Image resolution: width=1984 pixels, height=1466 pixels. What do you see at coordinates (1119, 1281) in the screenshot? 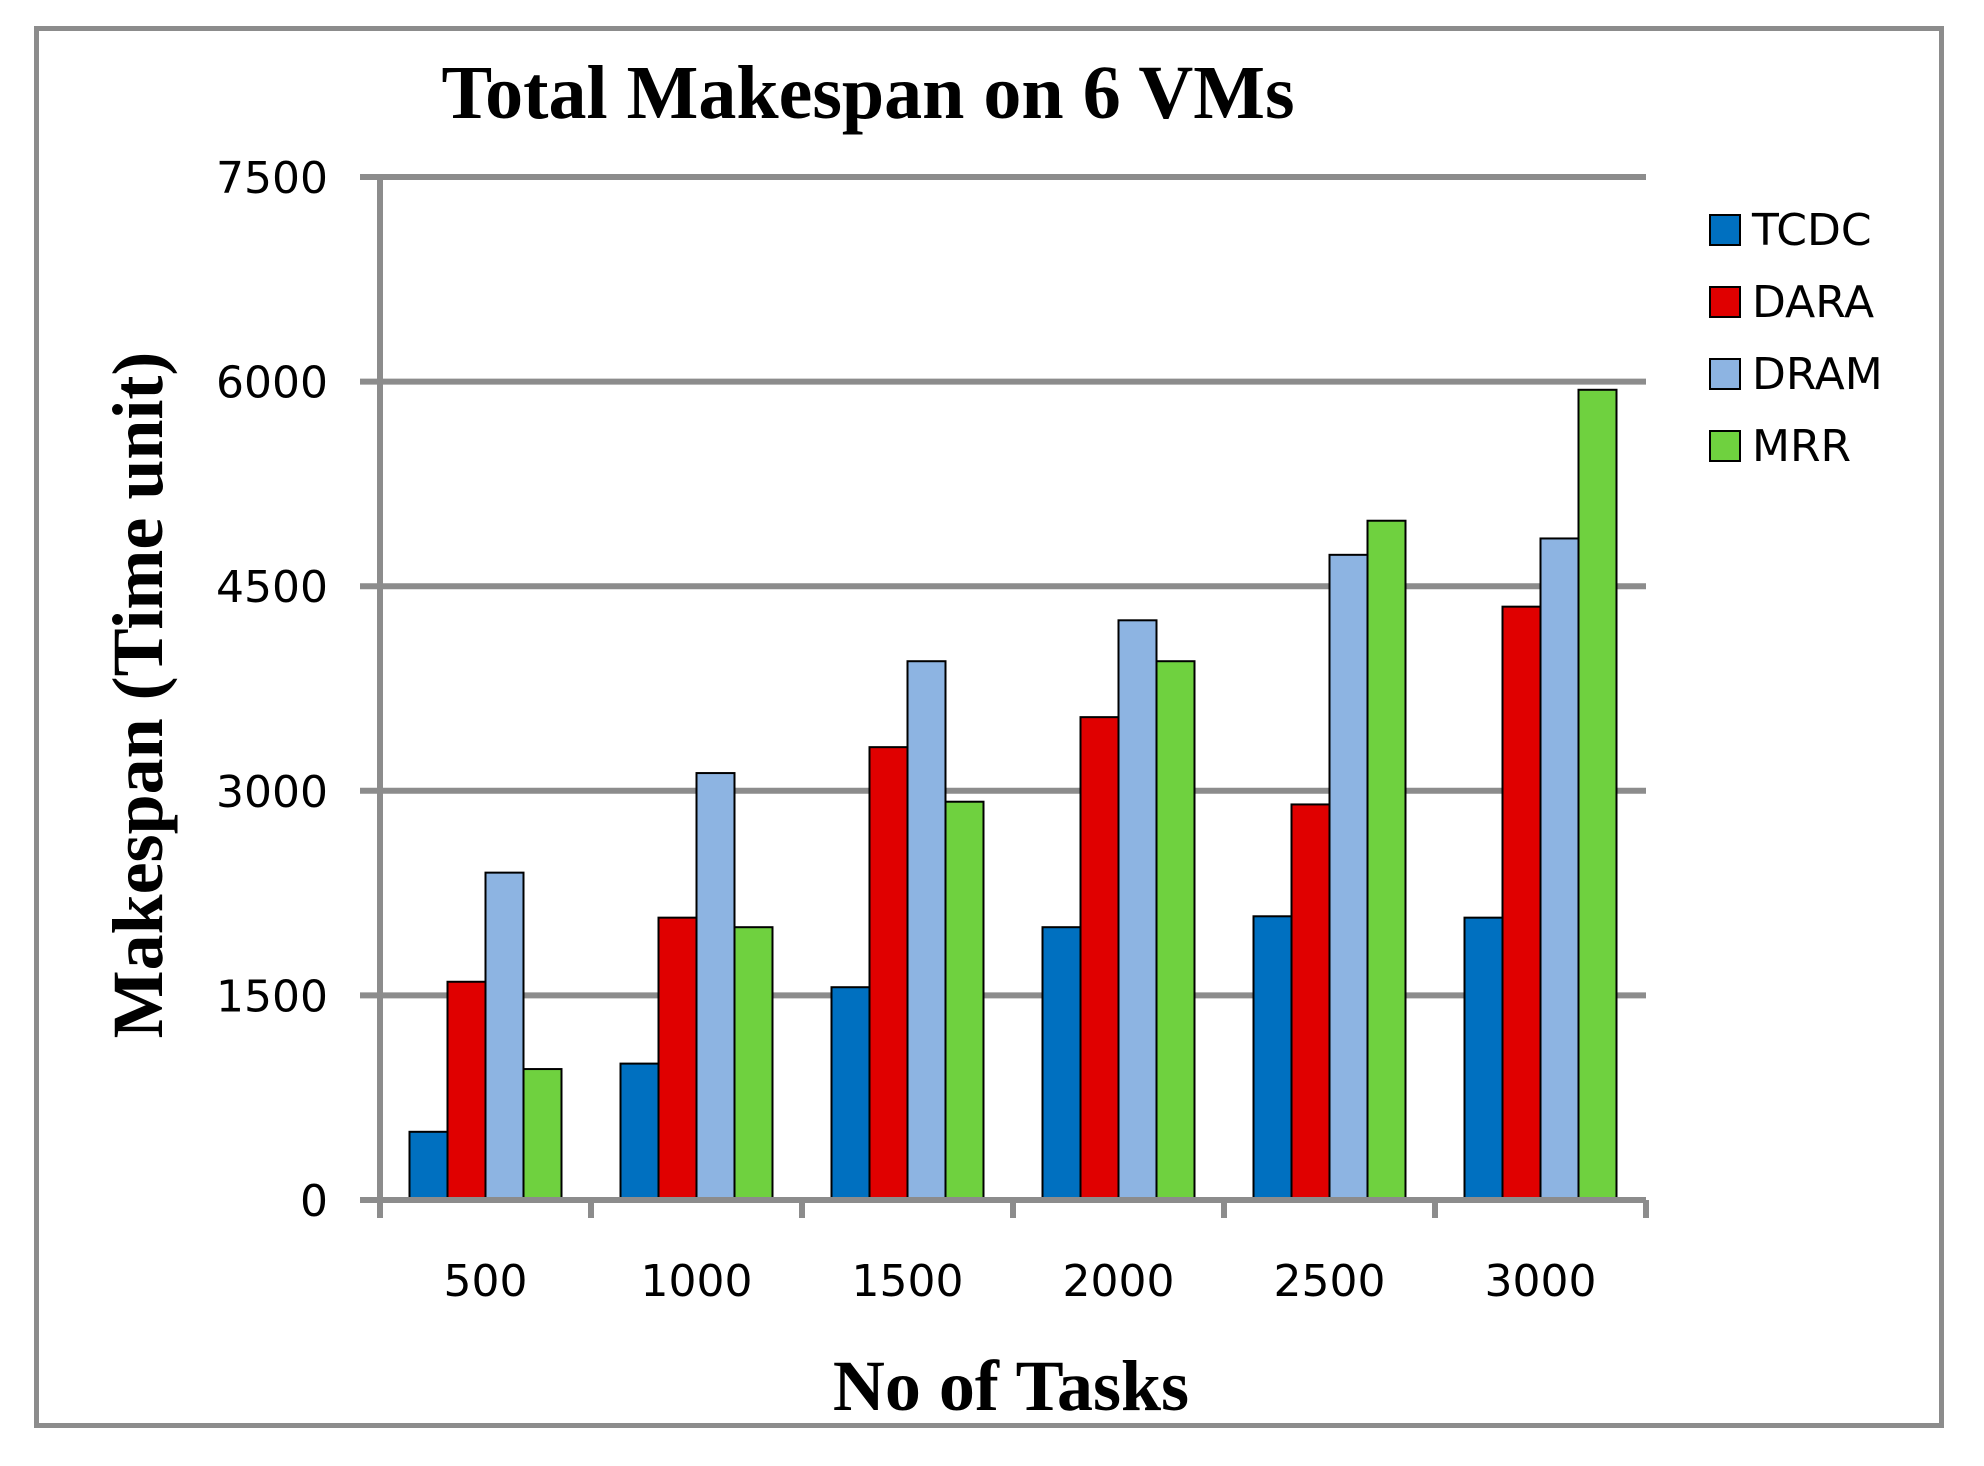
I see `x-tick-label: 2000` at bounding box center [1119, 1281].